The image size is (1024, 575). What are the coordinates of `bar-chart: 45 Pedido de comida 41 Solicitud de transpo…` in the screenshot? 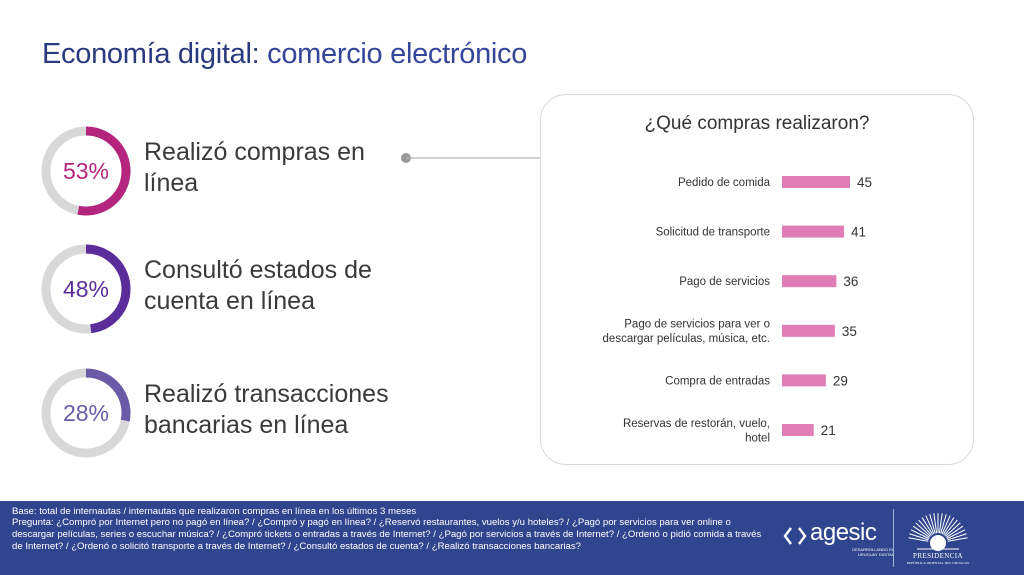 It's located at (738, 310).